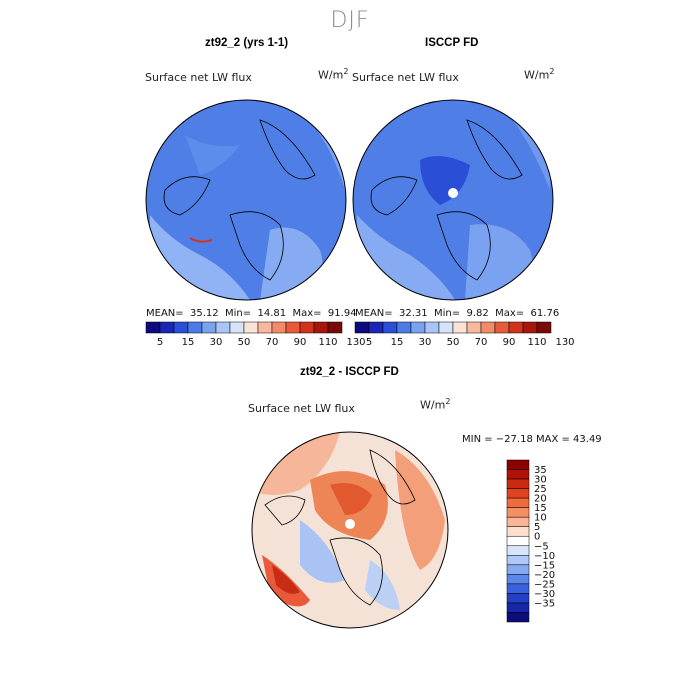 This screenshot has height=700, width=700. I want to click on map1-warm-streak, so click(201, 240).